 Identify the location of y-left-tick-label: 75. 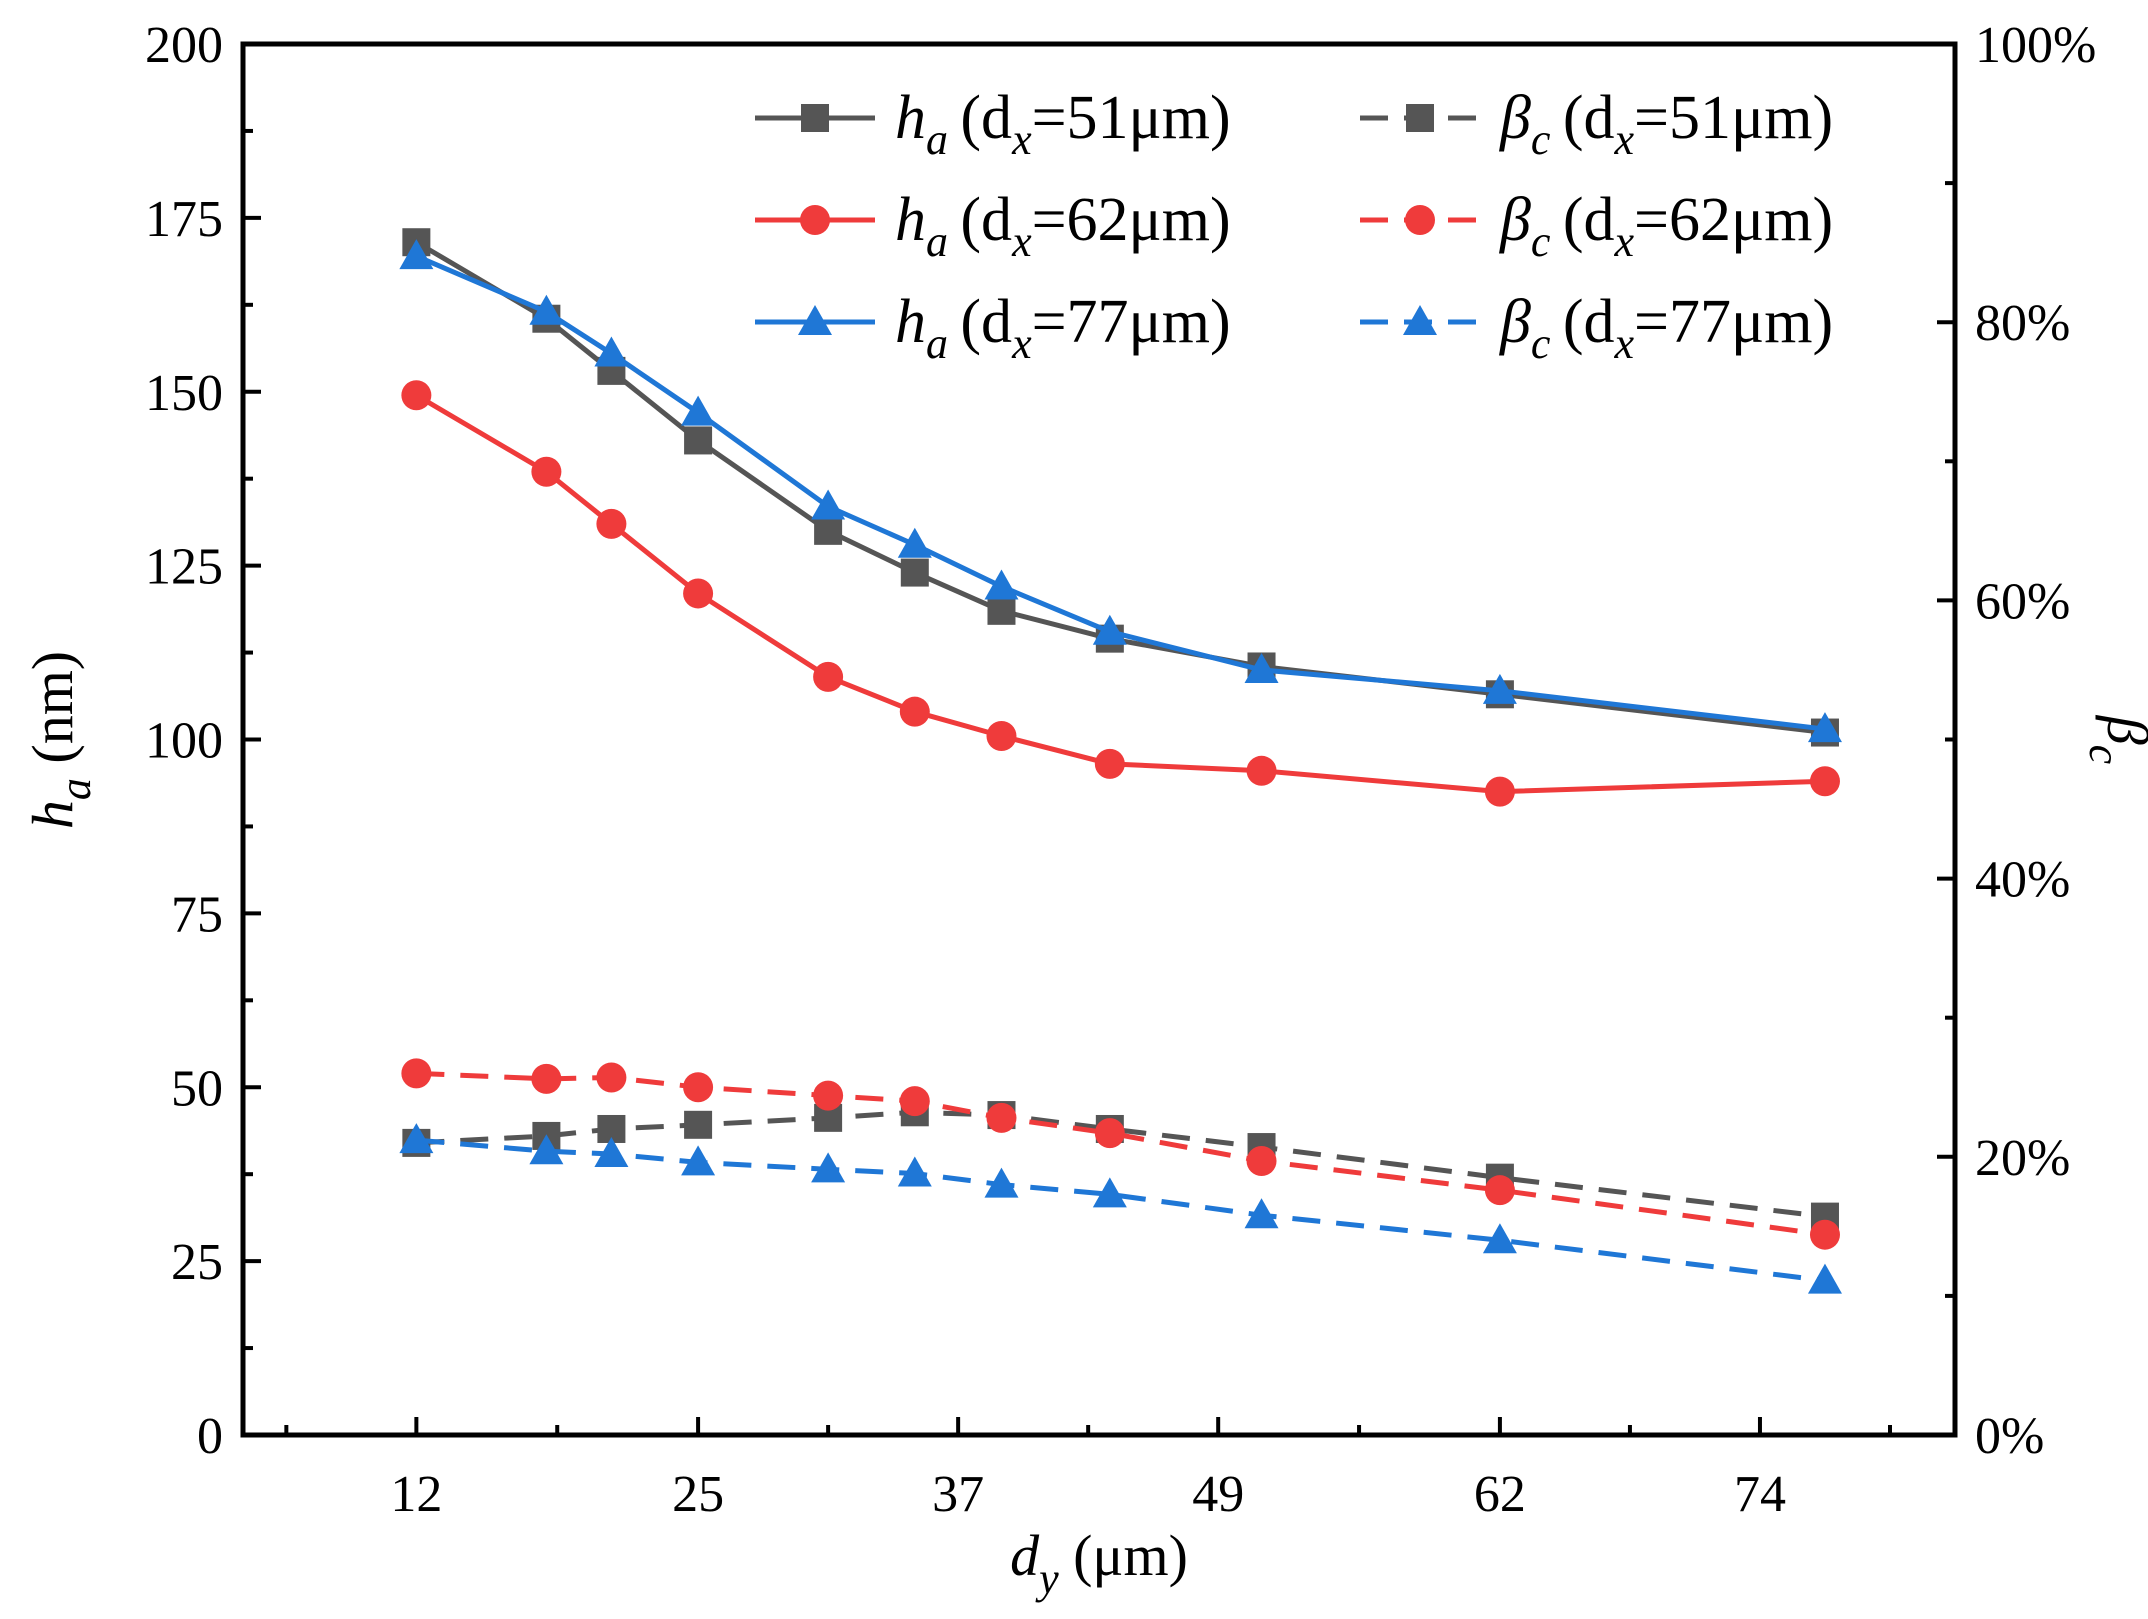
(197, 914).